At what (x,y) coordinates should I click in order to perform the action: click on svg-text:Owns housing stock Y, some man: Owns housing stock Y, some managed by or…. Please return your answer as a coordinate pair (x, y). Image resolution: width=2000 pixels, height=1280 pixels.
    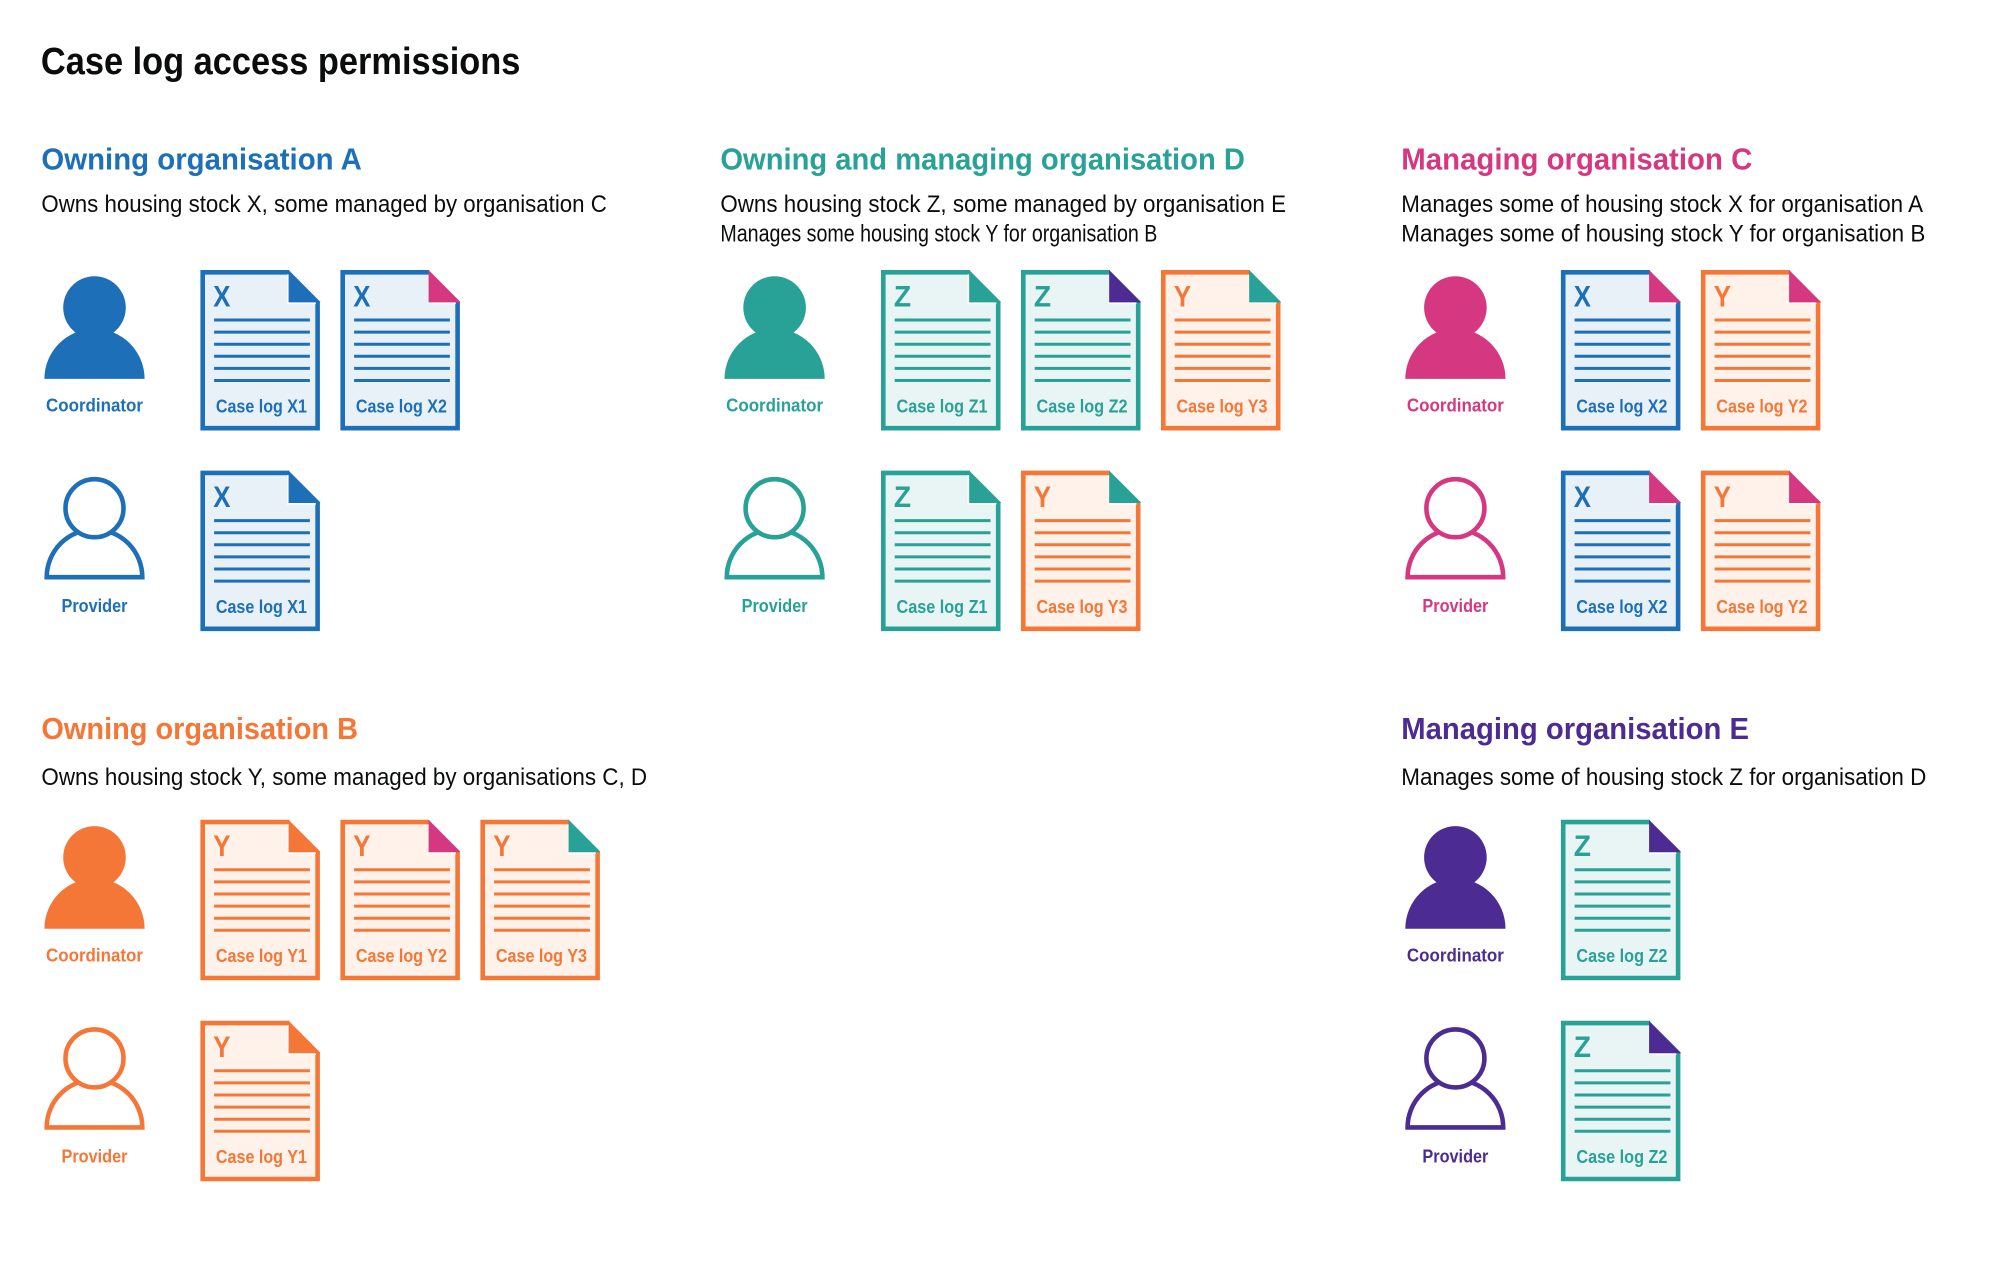
    Looking at the image, I should click on (344, 777).